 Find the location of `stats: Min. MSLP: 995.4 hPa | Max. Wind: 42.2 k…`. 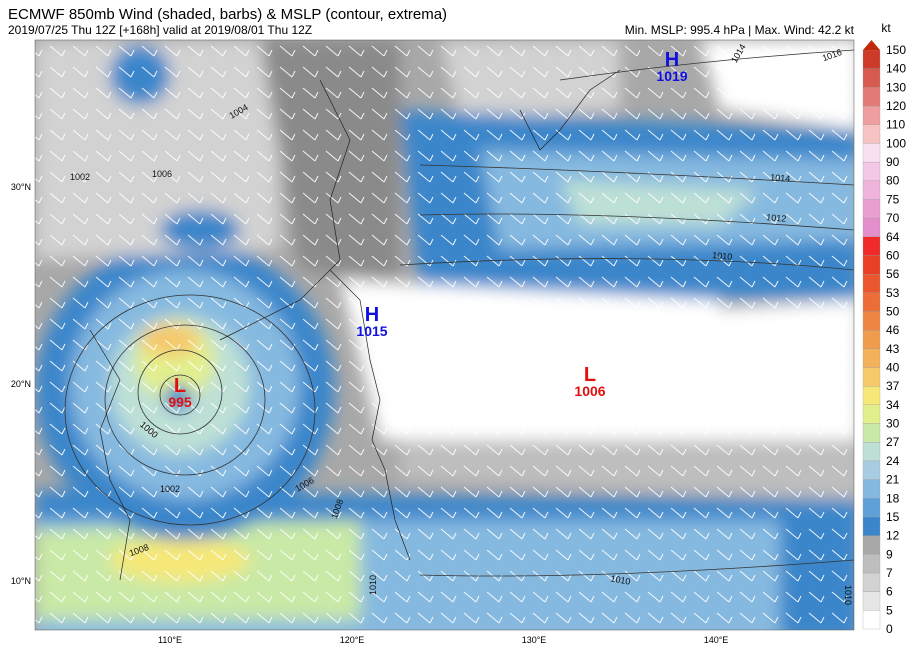

stats: Min. MSLP: 995.4 hPa | Max. Wind: 42.2 k… is located at coordinates (740, 30).